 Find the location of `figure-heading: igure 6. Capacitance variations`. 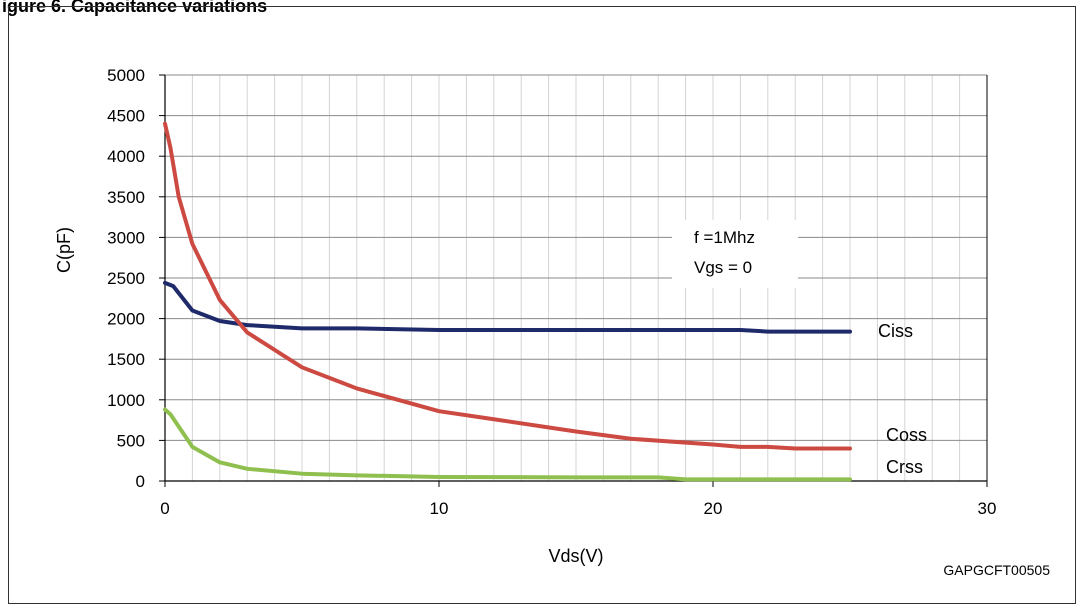

figure-heading: igure 6. Capacitance variations is located at coordinates (135, 8).